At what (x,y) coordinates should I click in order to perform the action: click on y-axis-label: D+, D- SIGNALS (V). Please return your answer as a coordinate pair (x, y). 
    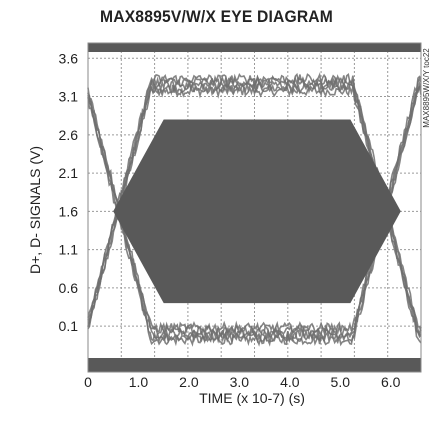
    Looking at the image, I should click on (35, 210).